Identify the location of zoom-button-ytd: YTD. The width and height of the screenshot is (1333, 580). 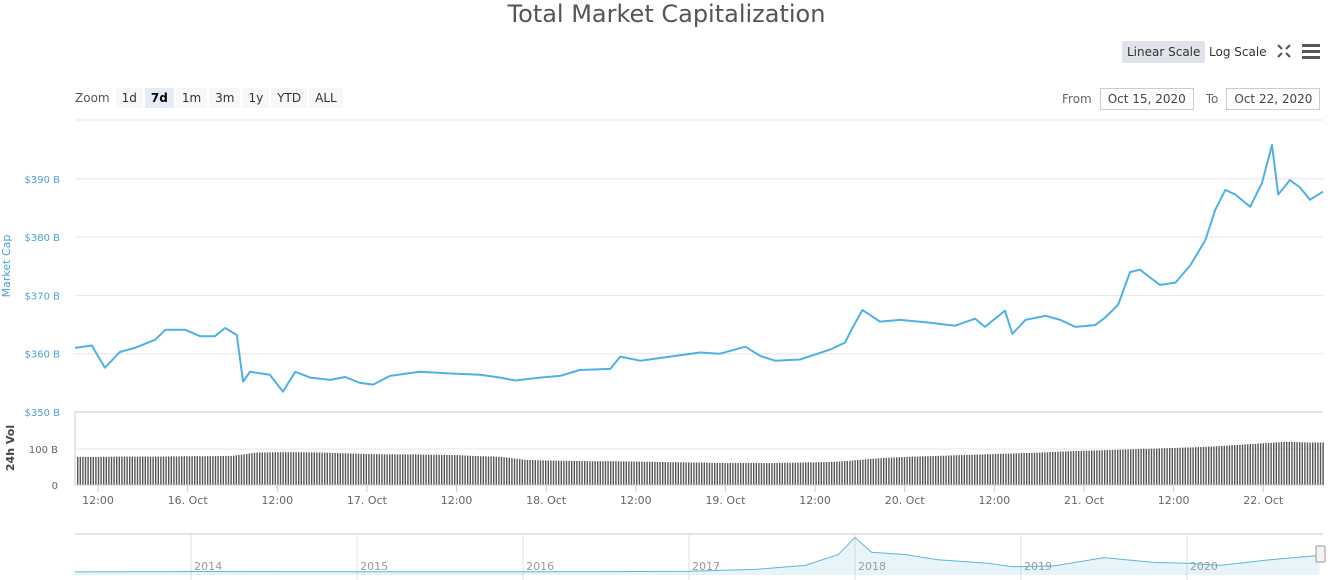
(289, 98).